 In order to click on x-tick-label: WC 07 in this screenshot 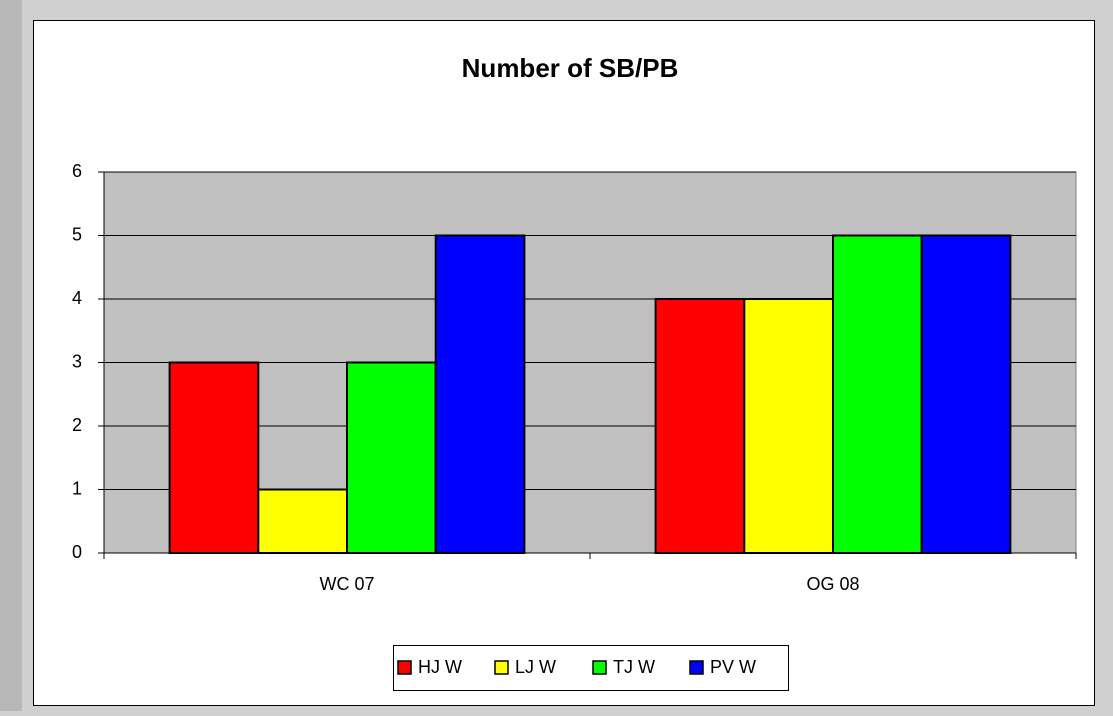, I will do `click(346, 584)`.